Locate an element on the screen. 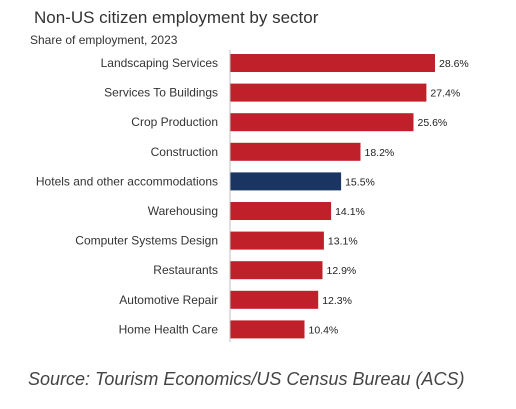 This screenshot has width=516, height=409. category-label: Computer Systems Design is located at coordinates (146, 241).